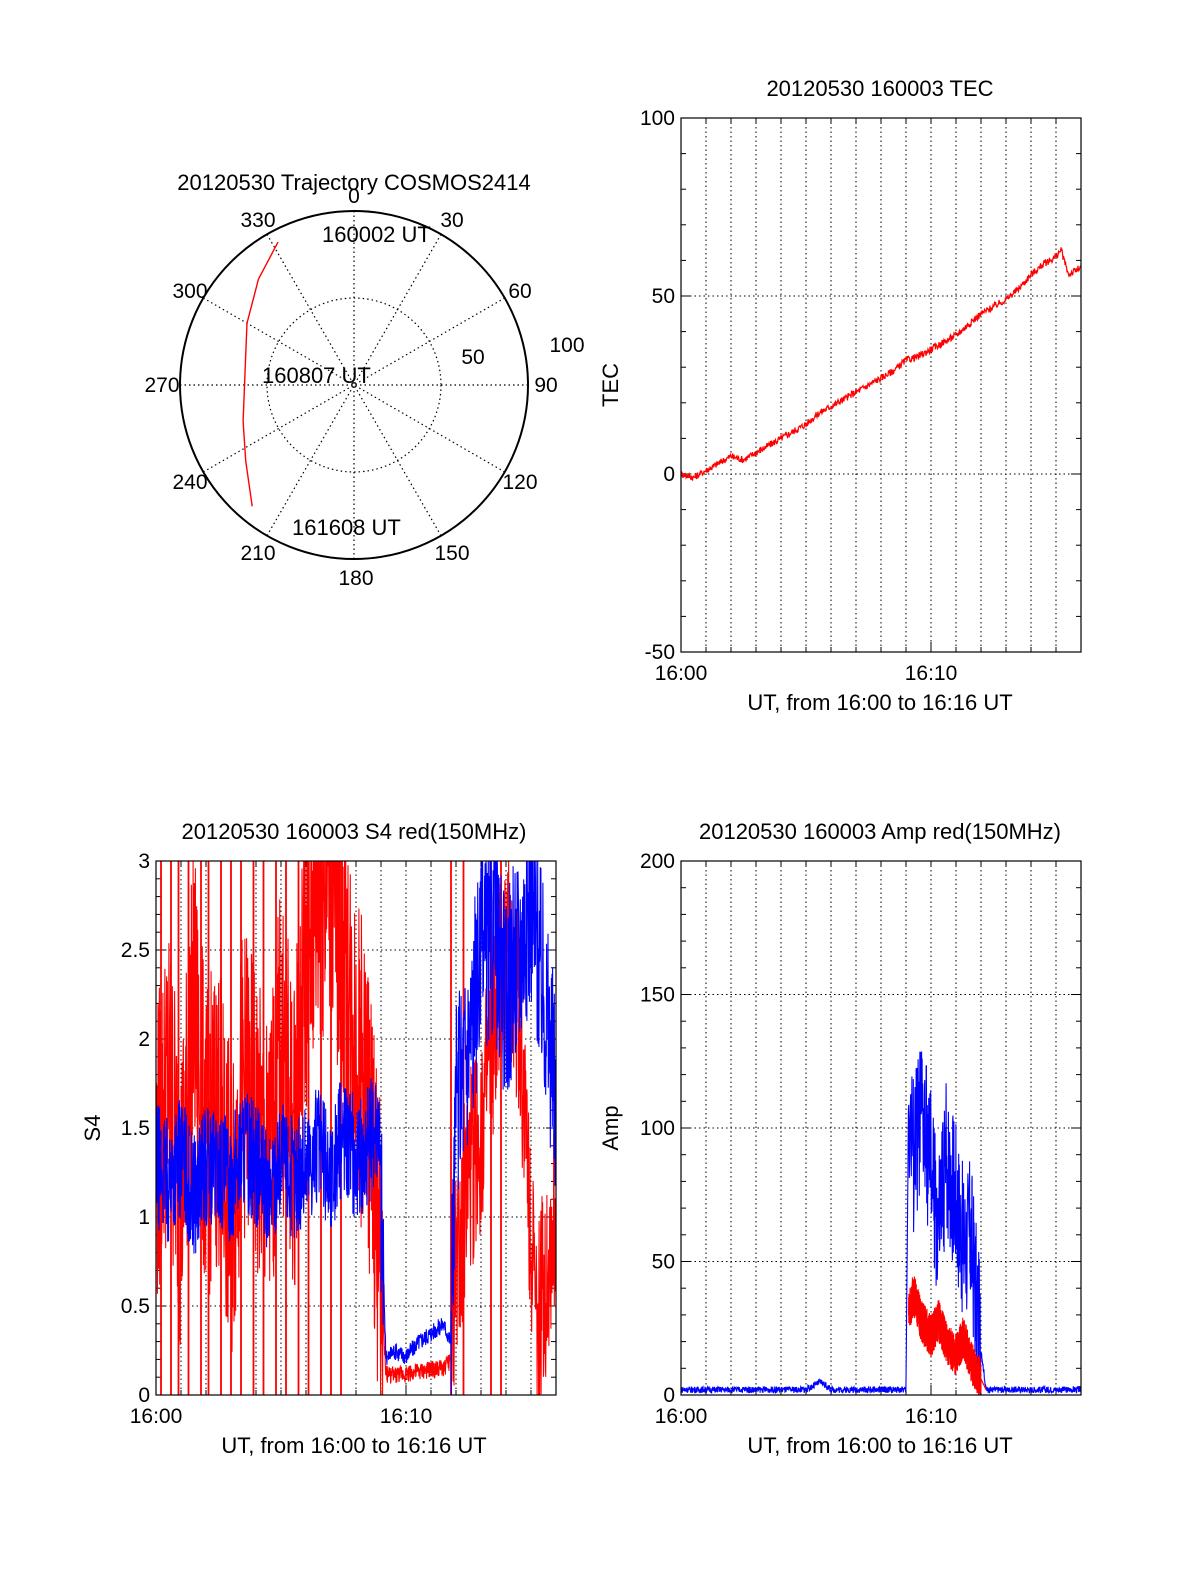  What do you see at coordinates (354, 831) in the screenshot?
I see `s4-title: 20120530 160003 S4 red(150MHz)` at bounding box center [354, 831].